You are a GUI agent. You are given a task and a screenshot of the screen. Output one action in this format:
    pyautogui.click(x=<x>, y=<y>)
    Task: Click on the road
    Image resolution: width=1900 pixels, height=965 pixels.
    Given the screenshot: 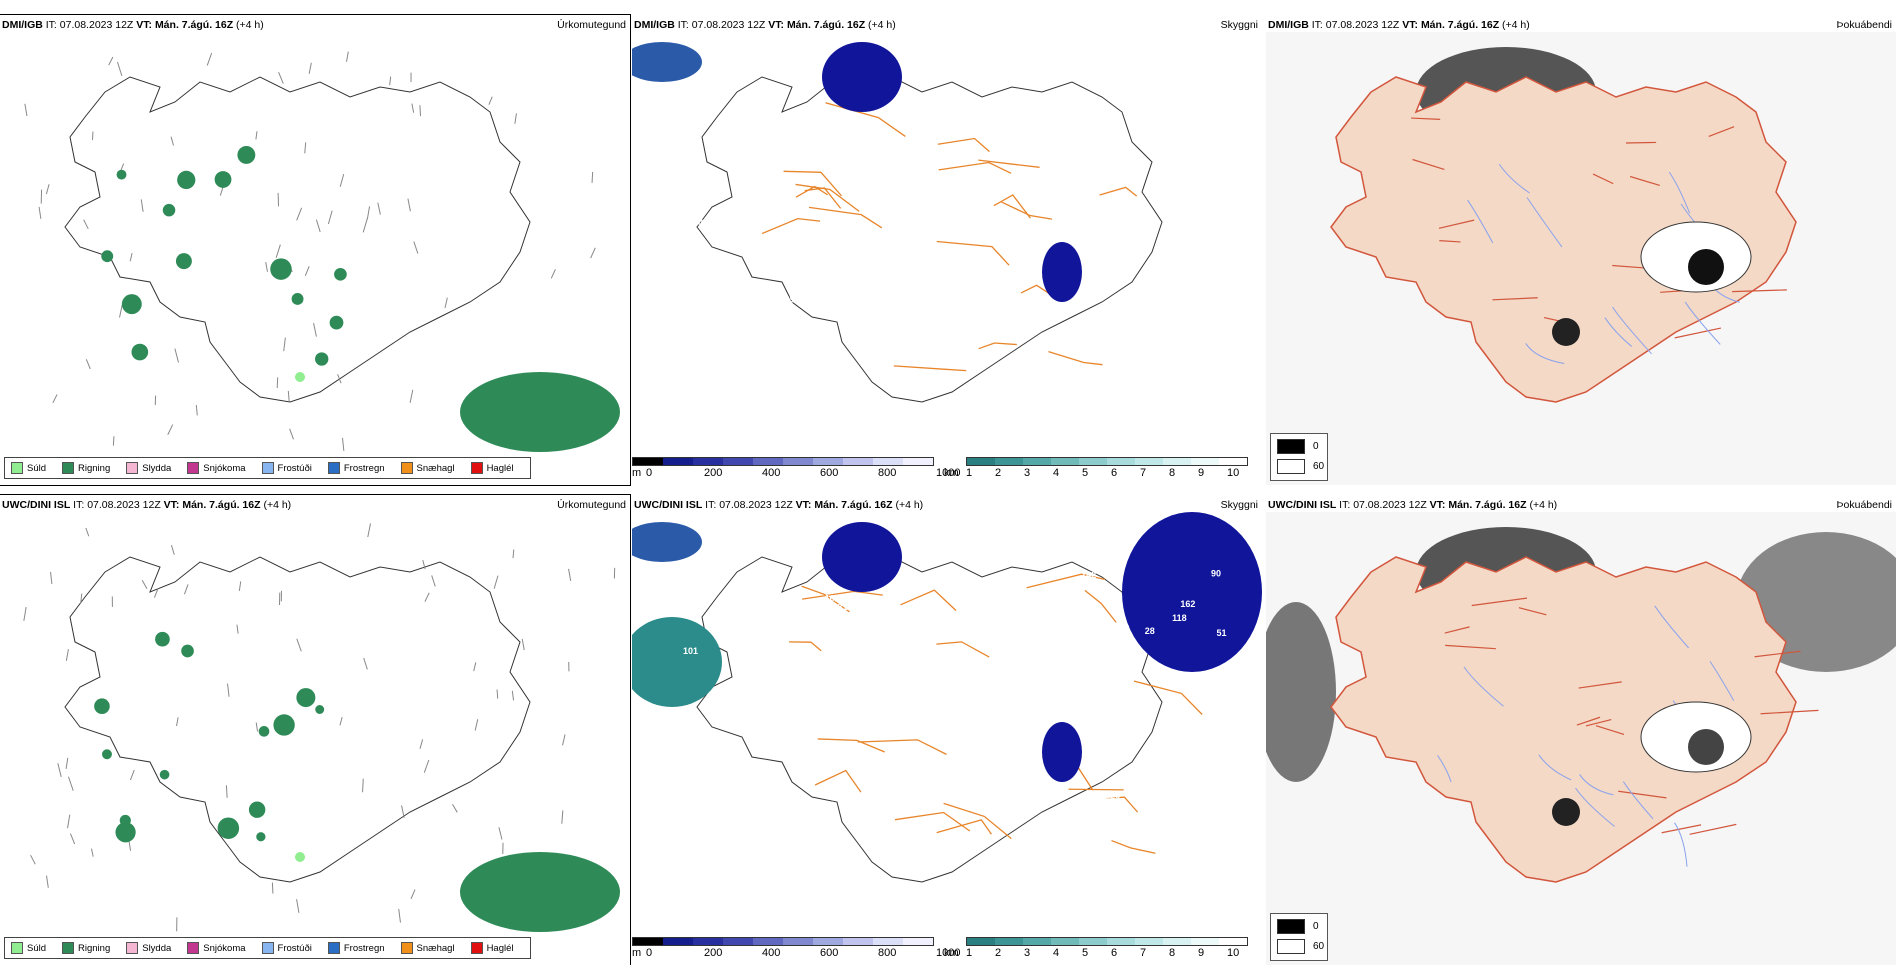 What is the action you would take?
    pyautogui.click(x=1075, y=358)
    